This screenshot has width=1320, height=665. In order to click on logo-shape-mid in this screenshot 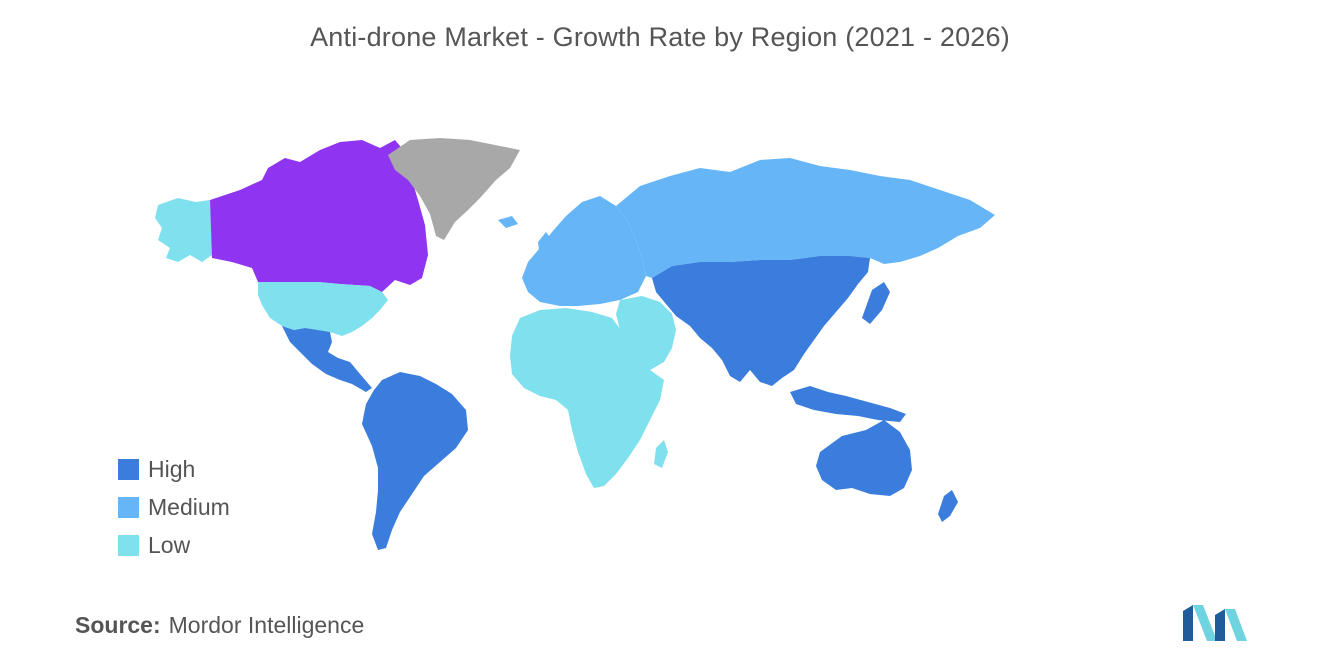, I will do `click(1220, 625)`.